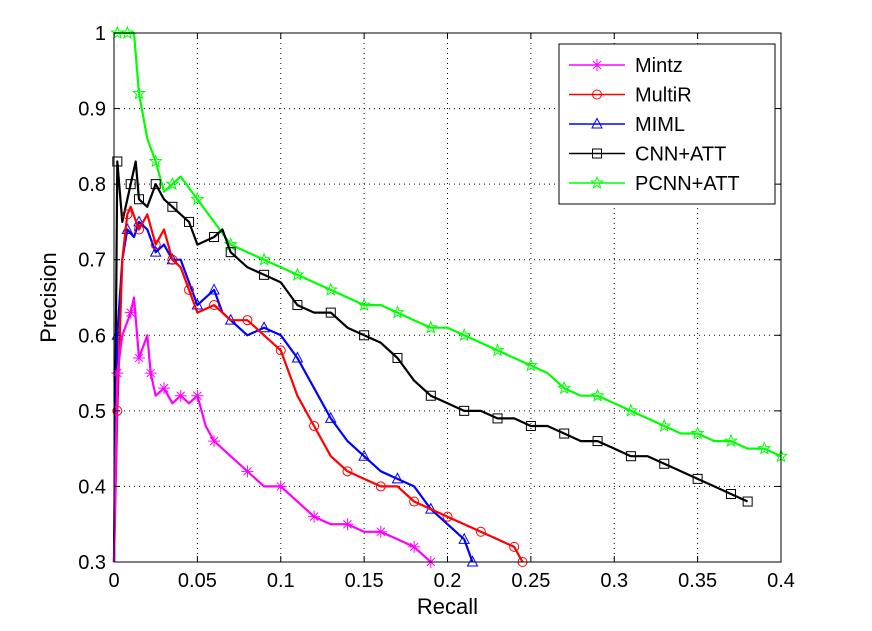  I want to click on legend-item: MIML, so click(627, 125).